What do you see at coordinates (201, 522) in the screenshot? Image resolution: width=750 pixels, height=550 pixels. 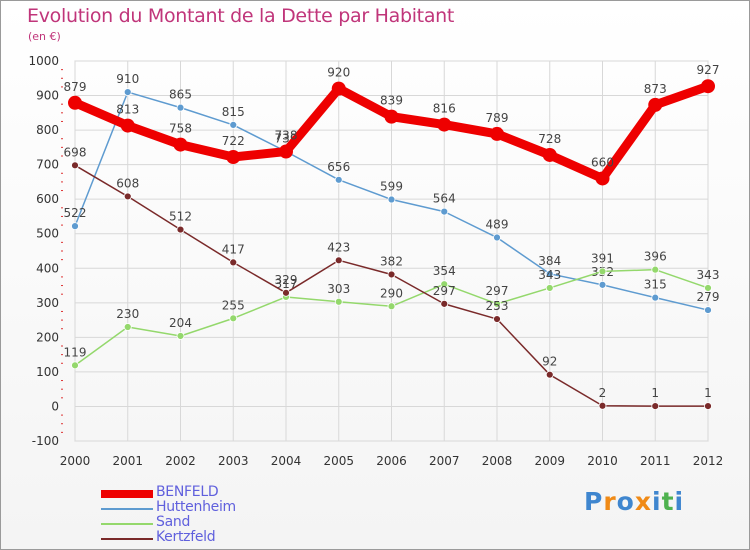 I see `legend-item-sand: Sand` at bounding box center [201, 522].